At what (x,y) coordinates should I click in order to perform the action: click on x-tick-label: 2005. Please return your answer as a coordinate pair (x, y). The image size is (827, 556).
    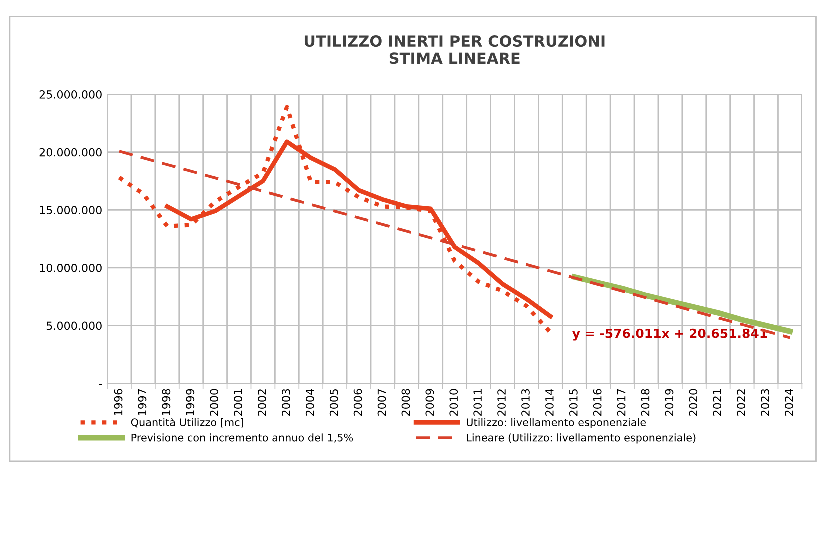
    Looking at the image, I should click on (334, 402).